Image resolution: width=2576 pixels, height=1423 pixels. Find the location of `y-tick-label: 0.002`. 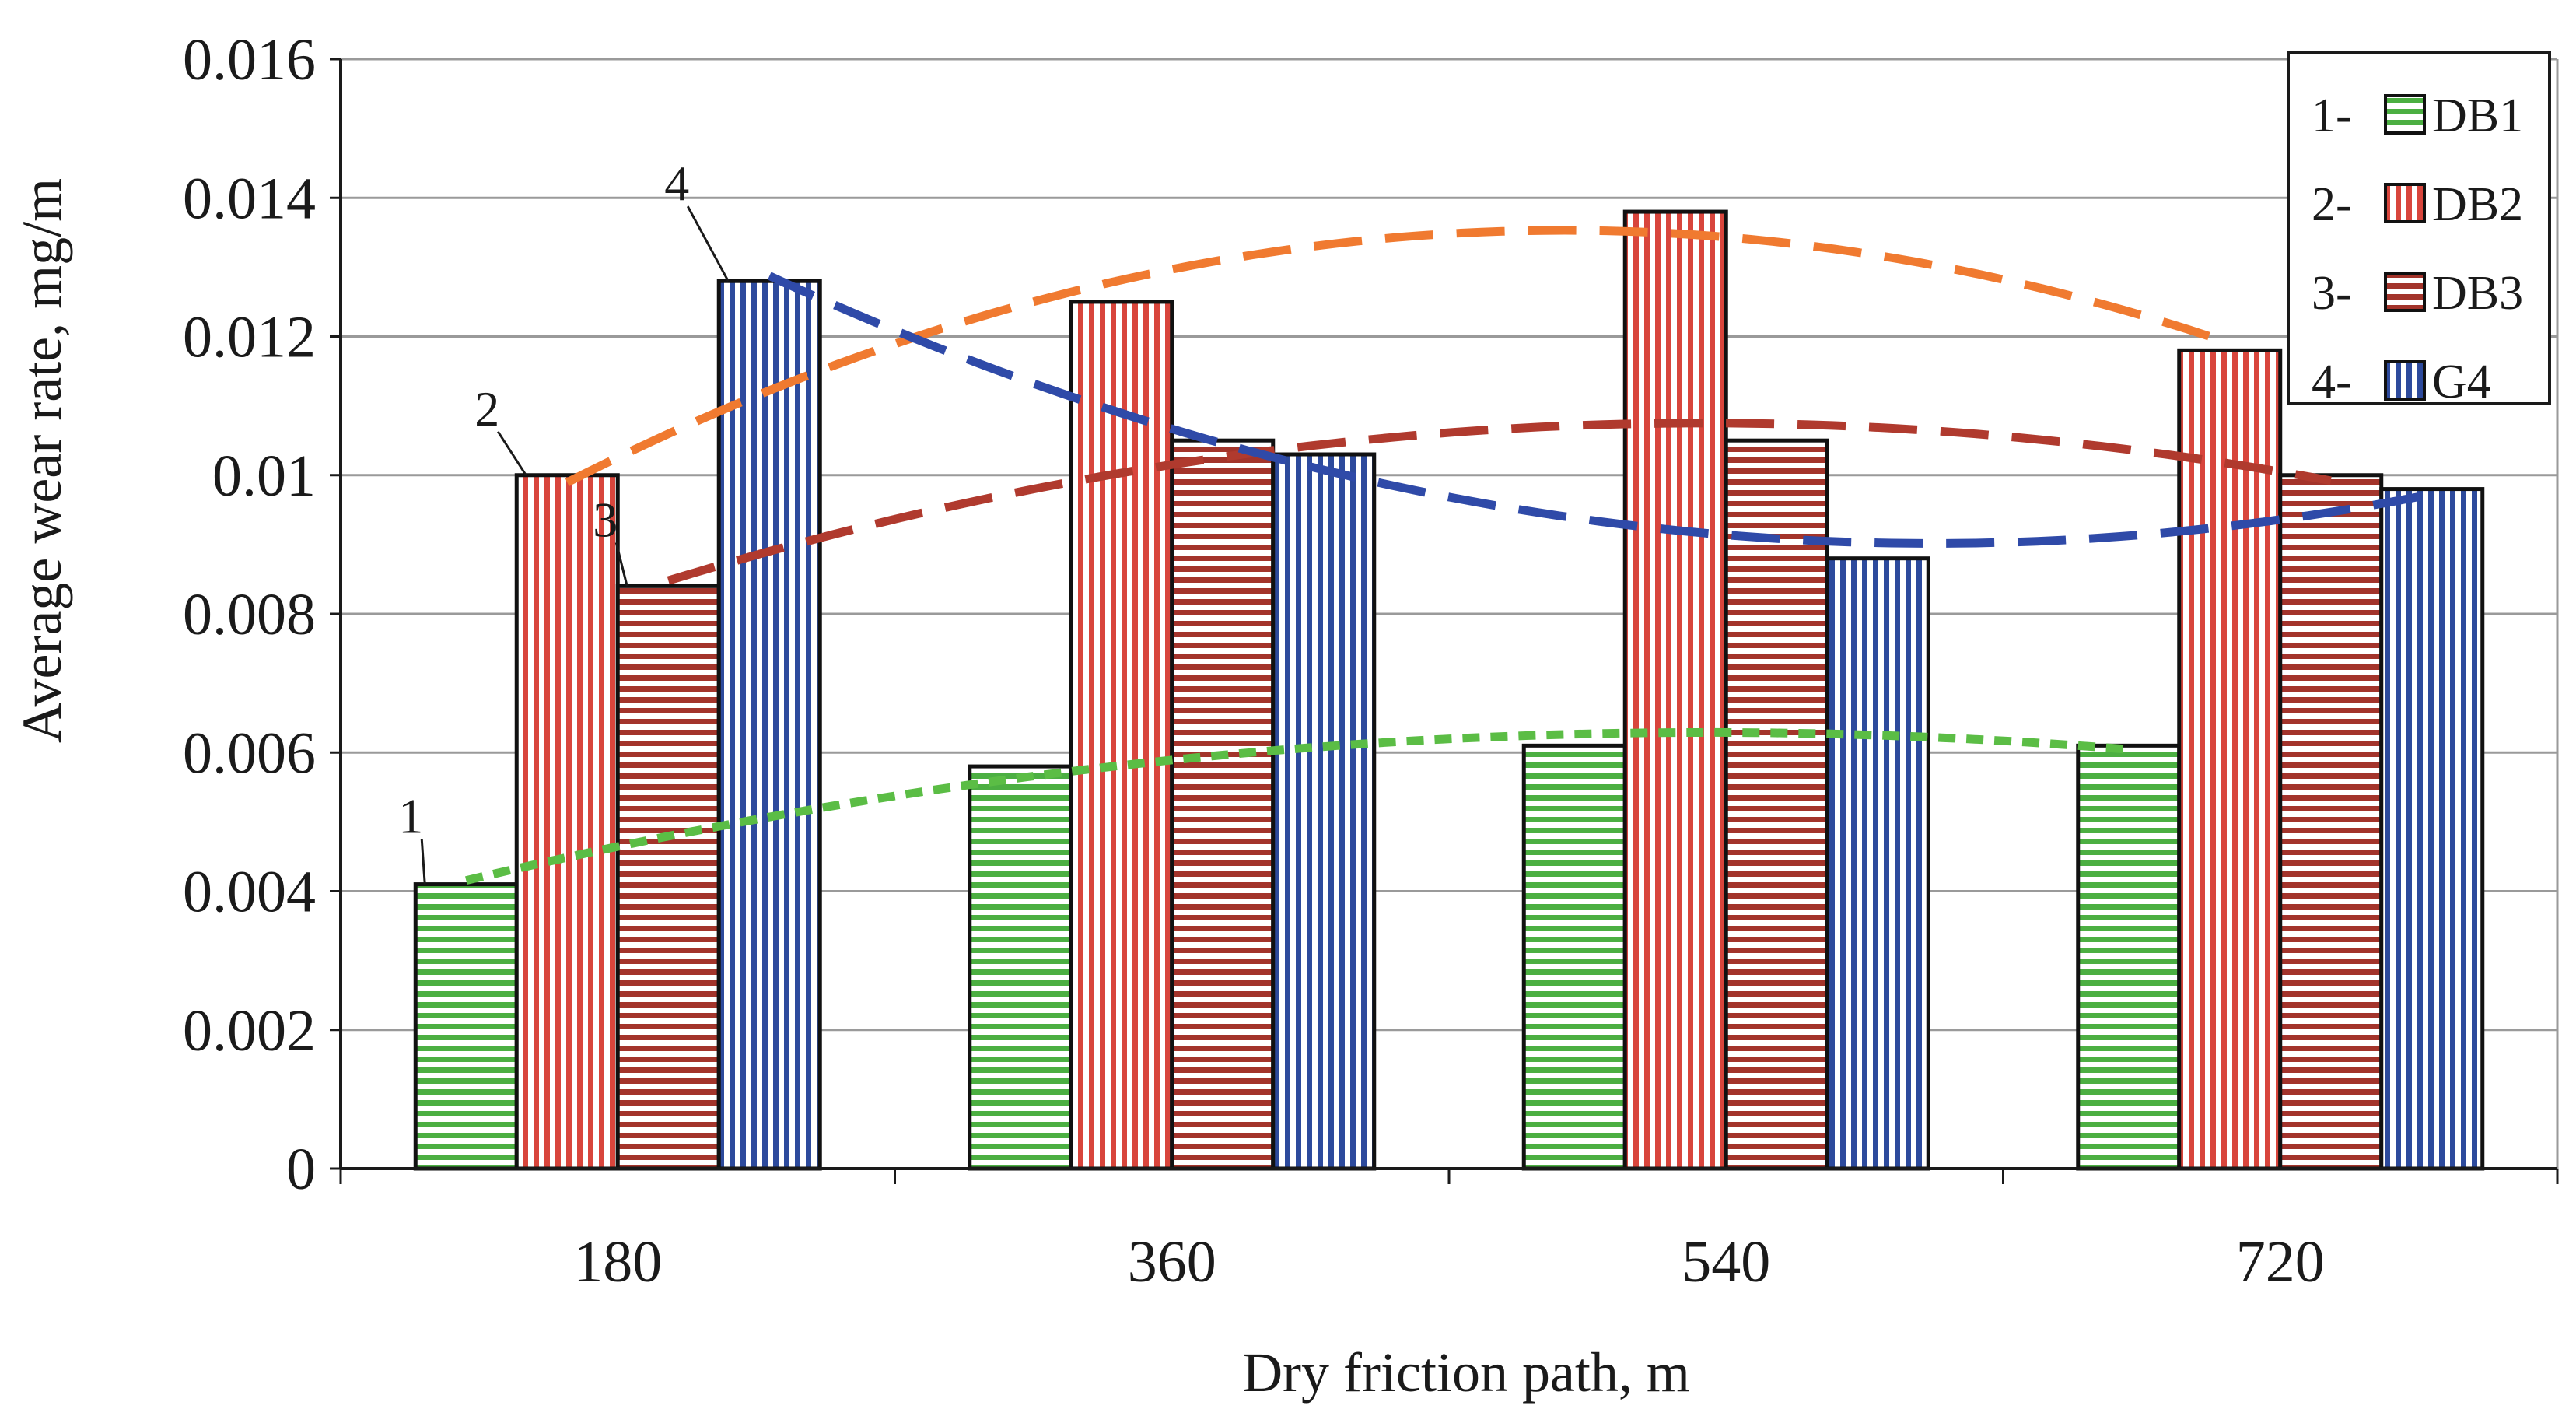

y-tick-label: 0.002 is located at coordinates (250, 1031).